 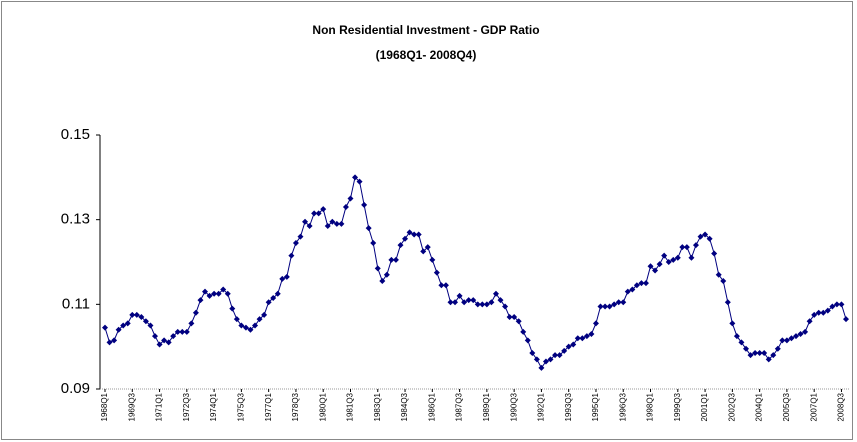 I want to click on chart-title: Non Residential Investment - GDP Ratio, so click(x=425, y=30).